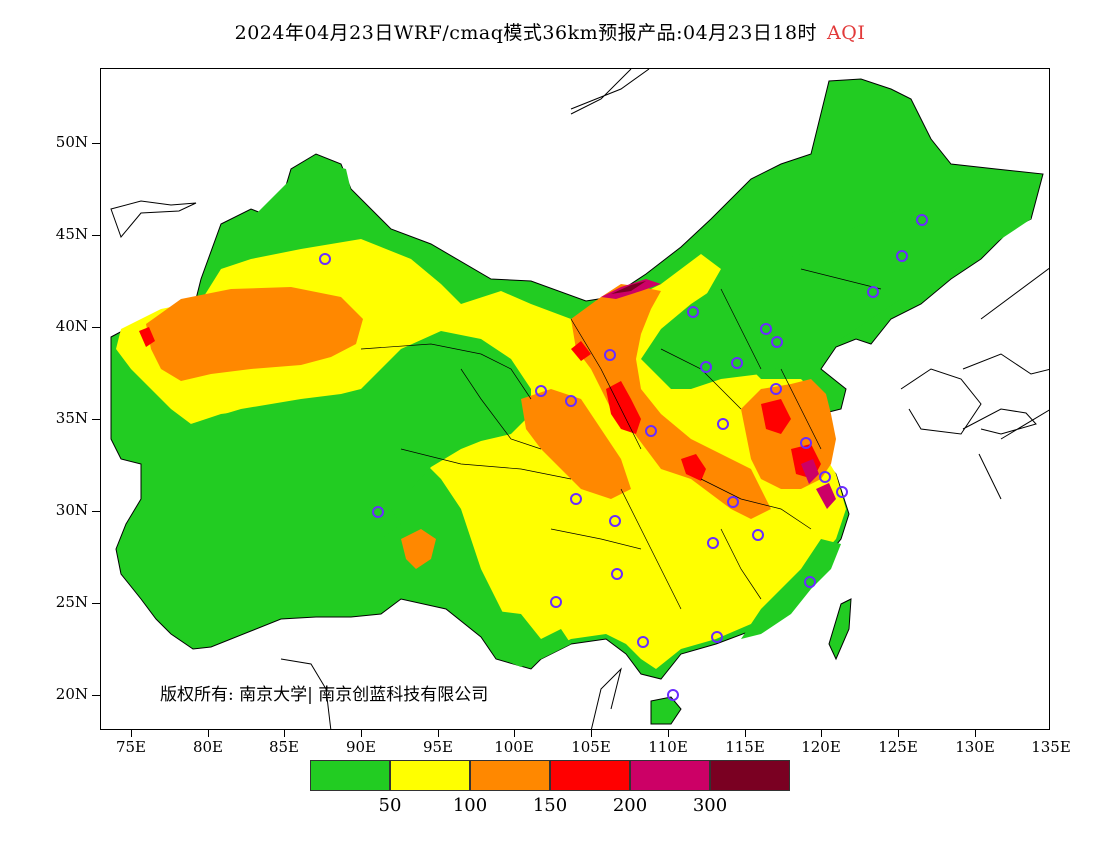 Image resolution: width=1100 pixels, height=850 pixels. What do you see at coordinates (71, 418) in the screenshot?
I see `lat-label-35n: 35N` at bounding box center [71, 418].